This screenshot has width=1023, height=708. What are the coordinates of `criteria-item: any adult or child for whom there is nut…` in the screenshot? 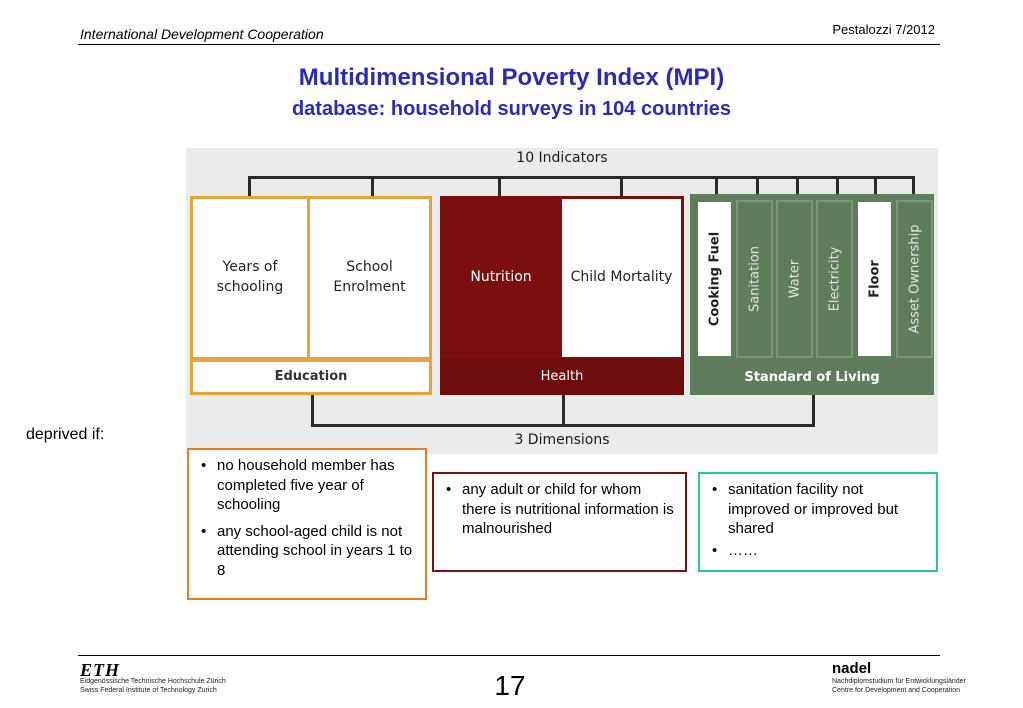 It's located at (559, 509).